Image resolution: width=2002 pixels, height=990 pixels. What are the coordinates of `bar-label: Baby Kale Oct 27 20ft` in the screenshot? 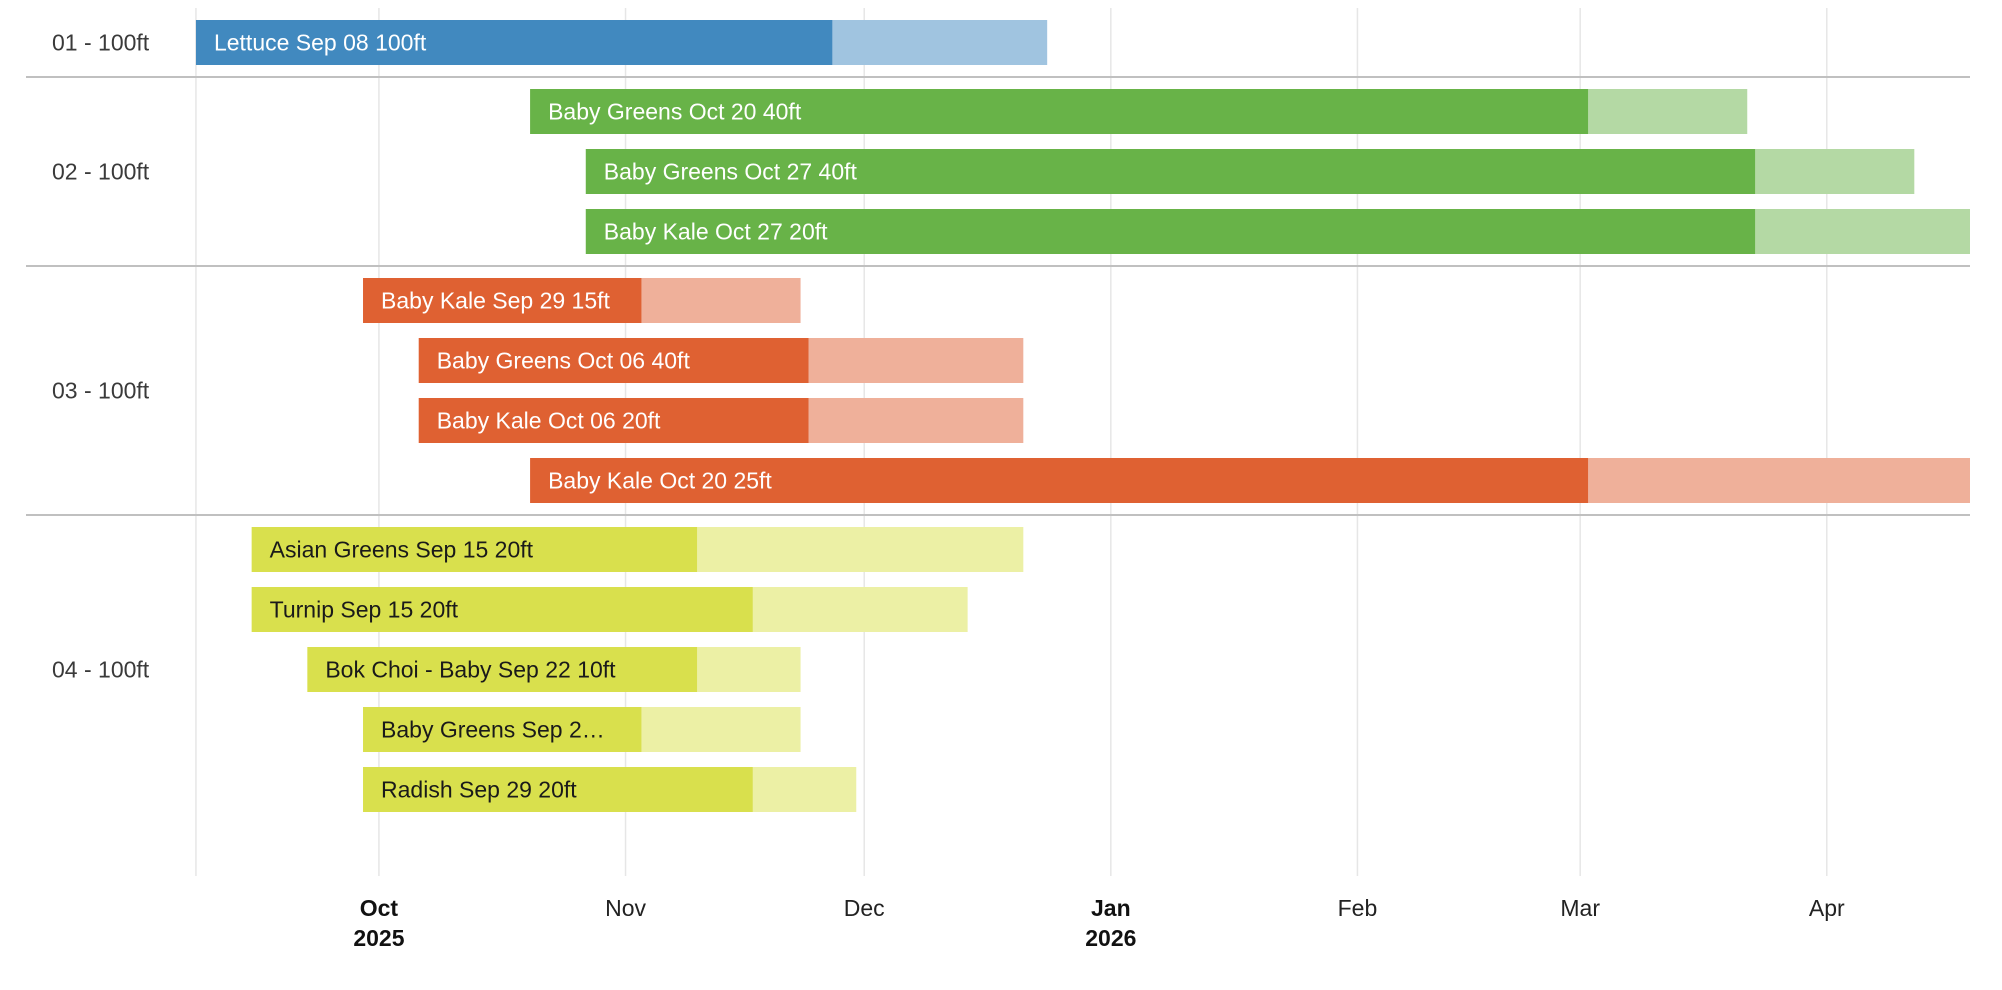 It's located at (716, 232).